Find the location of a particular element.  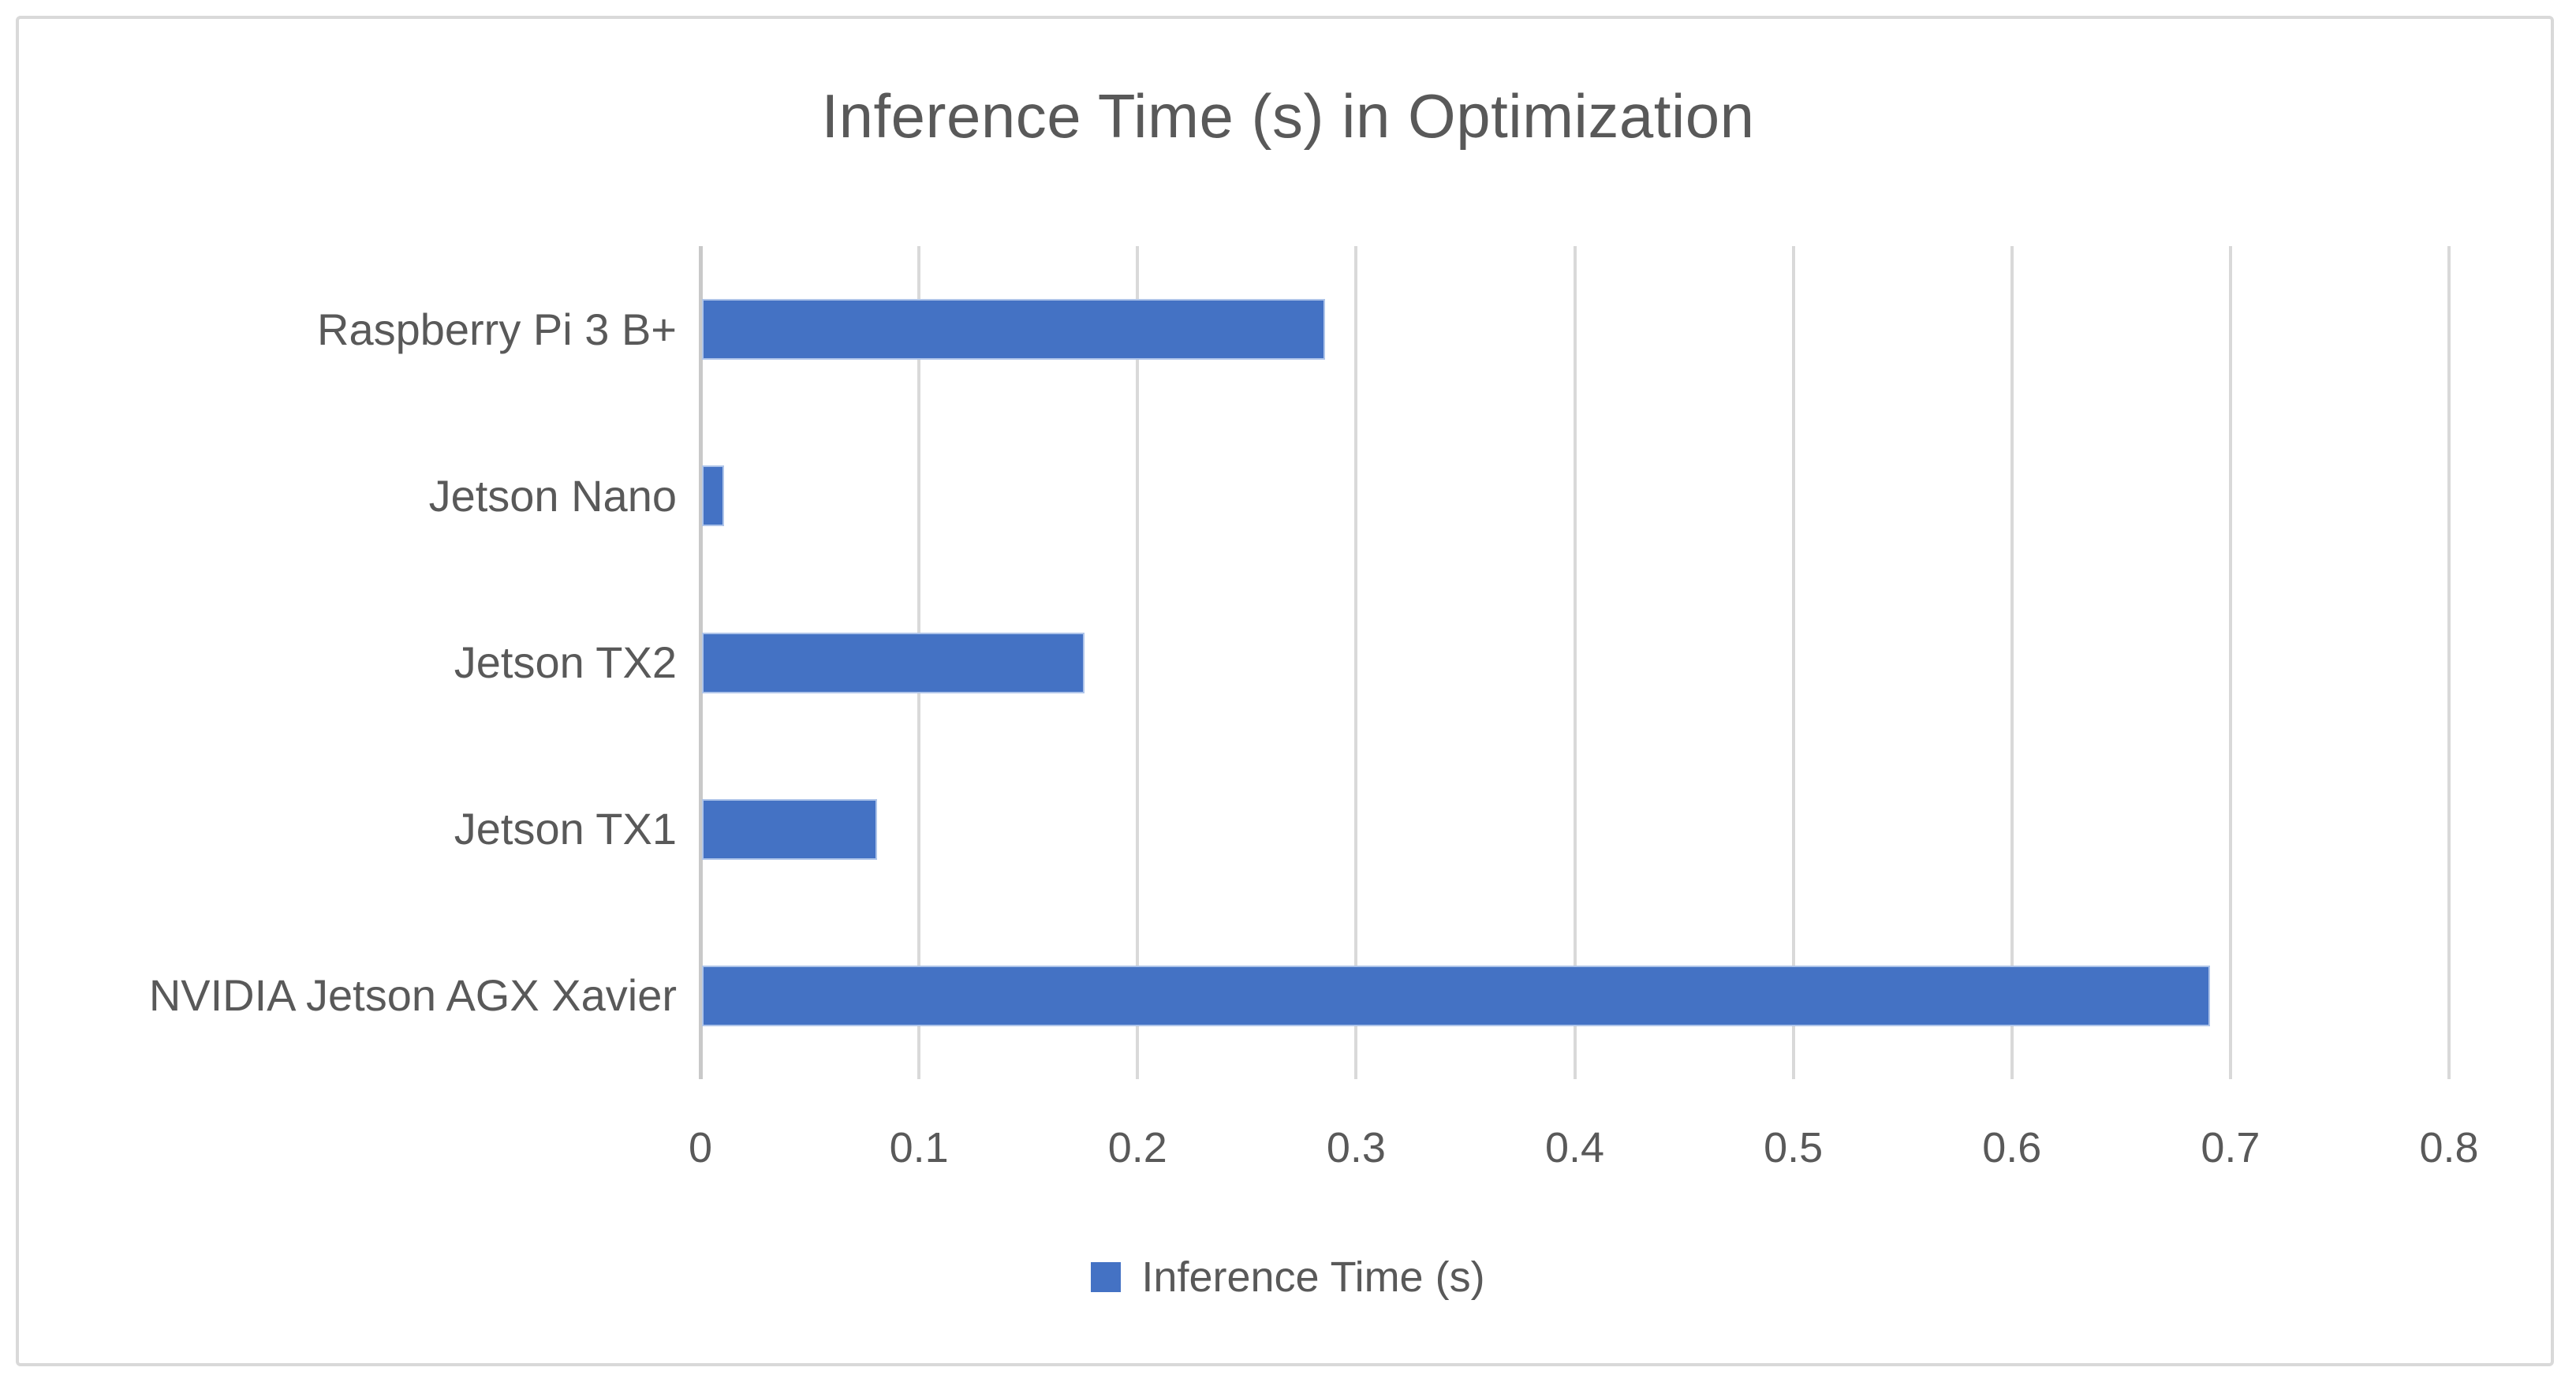

value-axis-line is located at coordinates (701, 662).